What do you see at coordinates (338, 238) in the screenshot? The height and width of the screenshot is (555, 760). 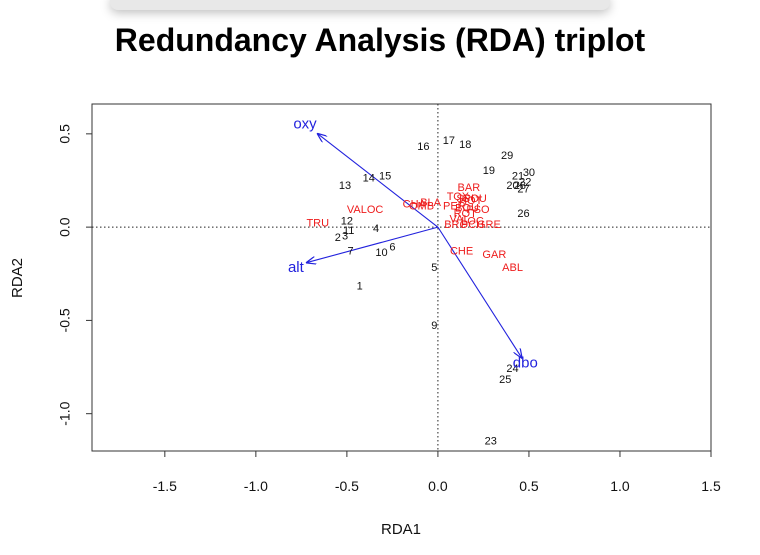 I see `site-label: 2` at bounding box center [338, 238].